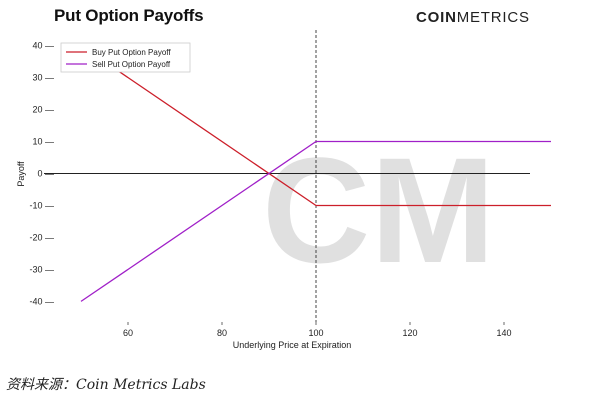 The width and height of the screenshot is (600, 405). What do you see at coordinates (292, 345) in the screenshot?
I see `x-axis-label: Underlying Price at Expiration` at bounding box center [292, 345].